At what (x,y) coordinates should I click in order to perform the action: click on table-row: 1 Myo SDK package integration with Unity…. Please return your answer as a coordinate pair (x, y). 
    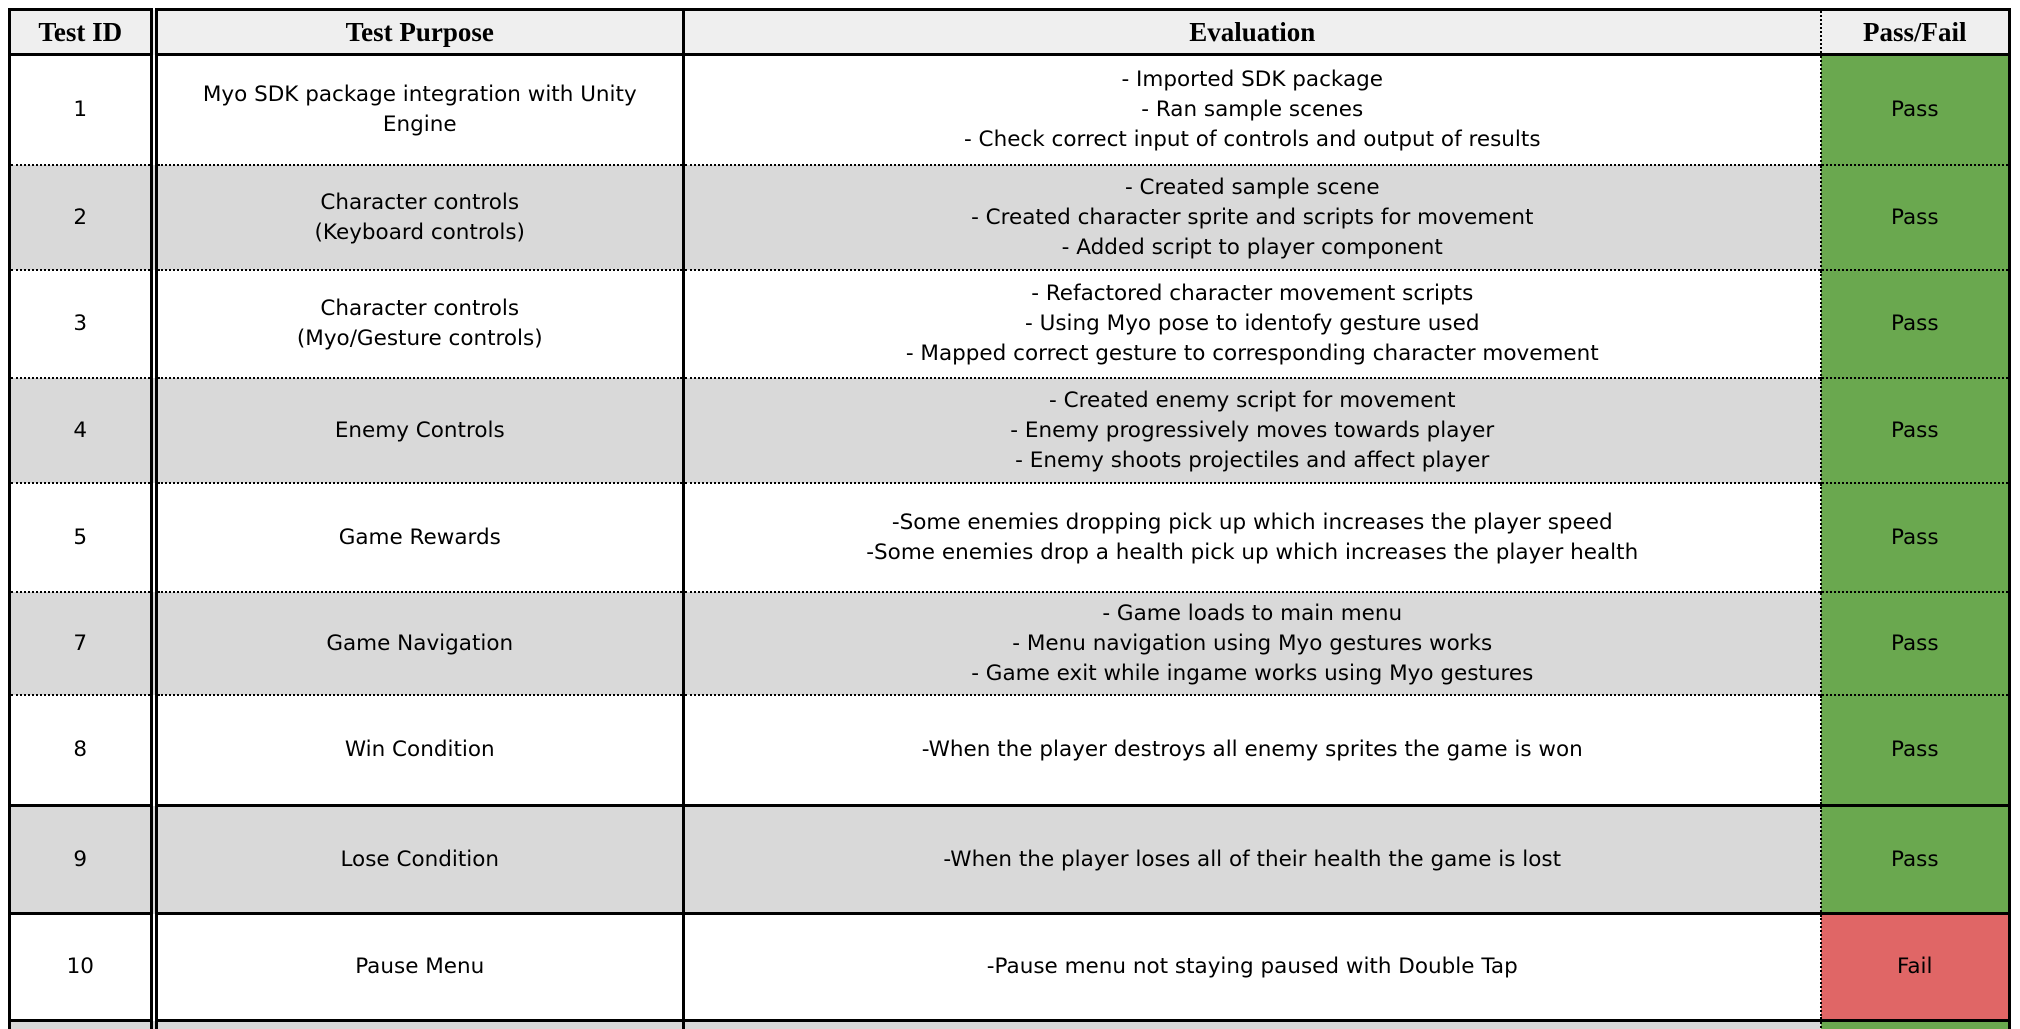
    Looking at the image, I should click on (1009, 109).